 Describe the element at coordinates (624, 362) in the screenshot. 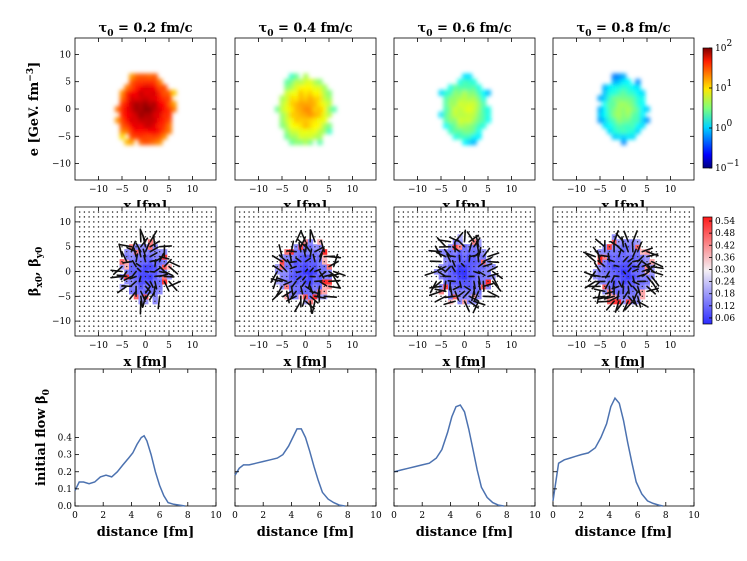

I see `x-axis-label: x [fm]` at that location.